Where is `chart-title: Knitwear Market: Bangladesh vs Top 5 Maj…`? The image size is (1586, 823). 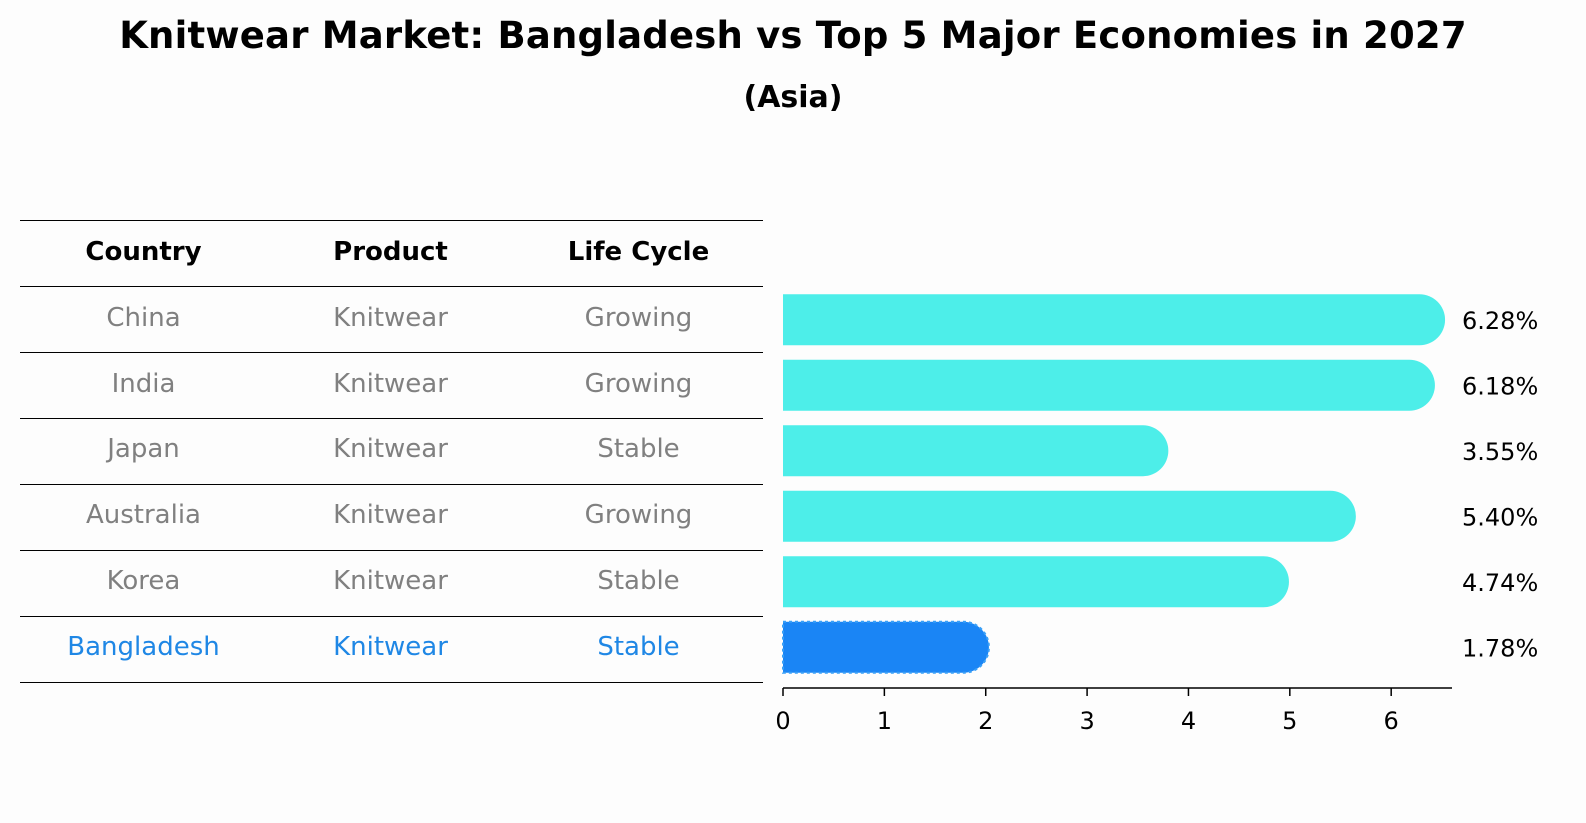
chart-title: Knitwear Market: Bangladesh vs Top 5 Maj… is located at coordinates (793, 35).